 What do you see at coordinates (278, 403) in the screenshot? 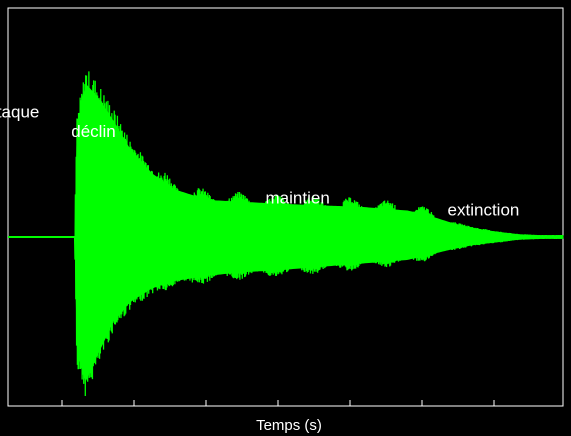
I see `x-ticks` at bounding box center [278, 403].